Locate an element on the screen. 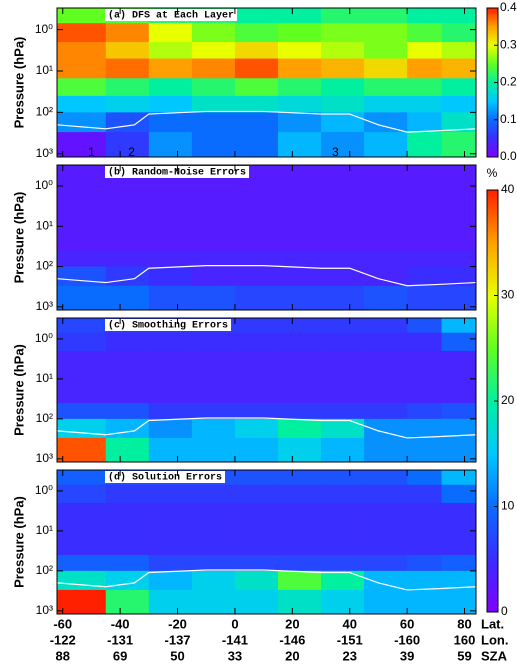  colorbar-tick-label: 0.4 is located at coordinates (508, 7).